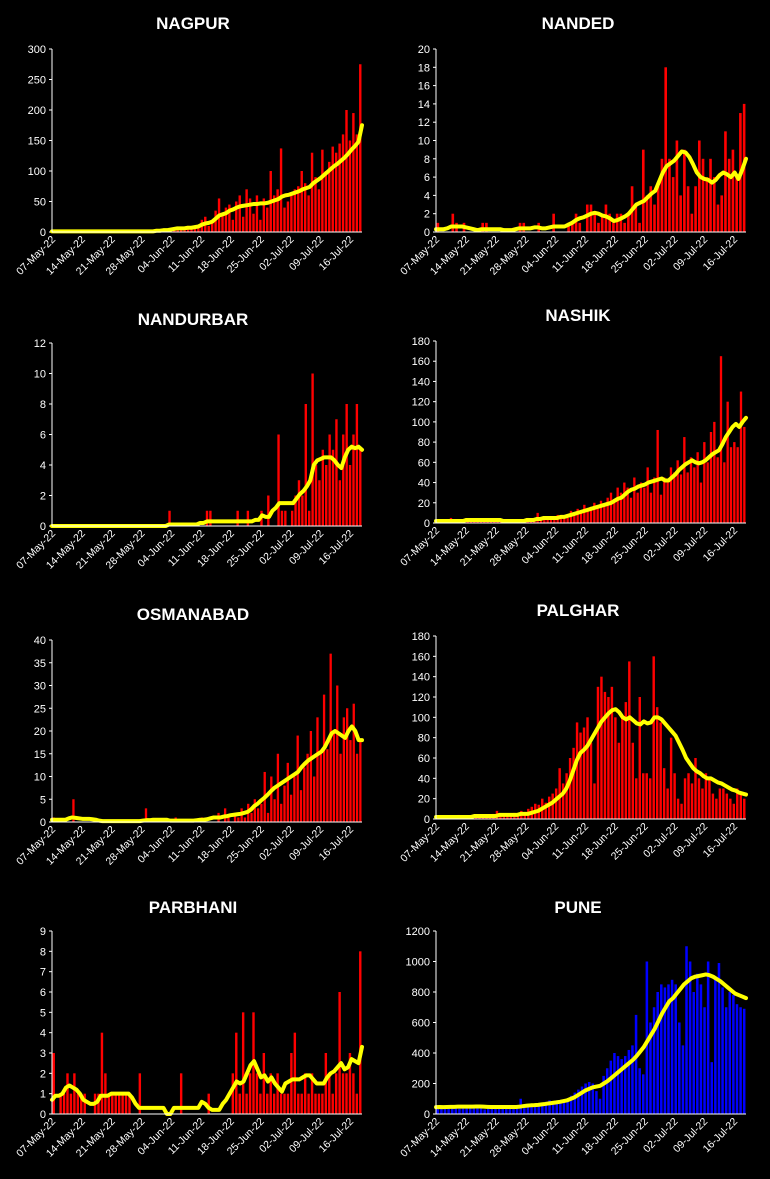  Describe the element at coordinates (421, 1085) in the screenshot. I see `y-tick-label: 200` at that location.